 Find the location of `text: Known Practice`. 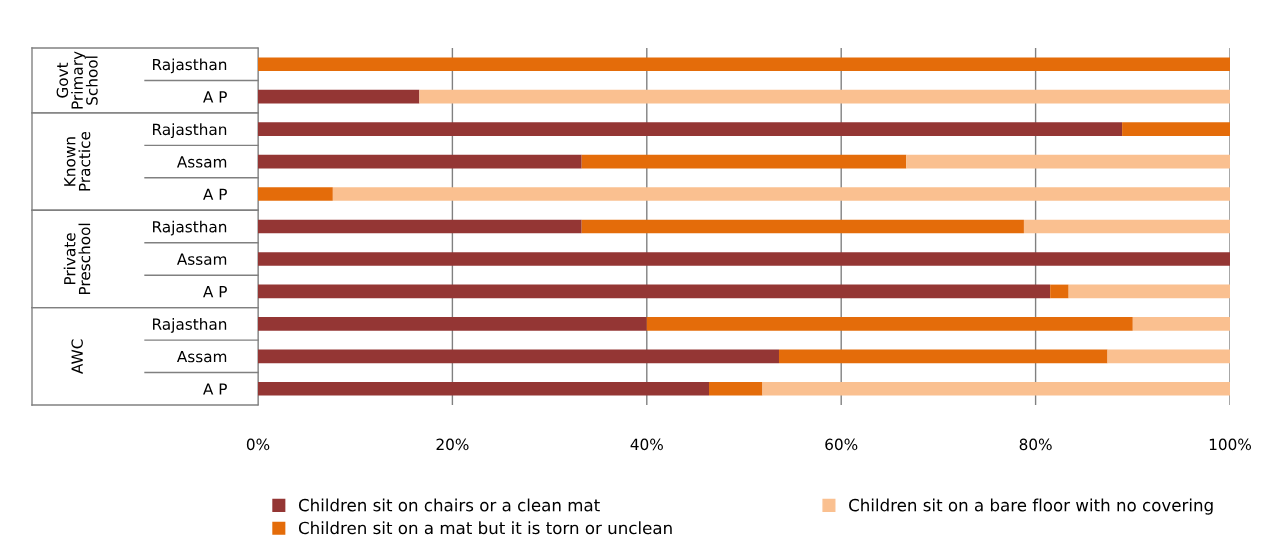

text: Known Practice is located at coordinates (77, 161).